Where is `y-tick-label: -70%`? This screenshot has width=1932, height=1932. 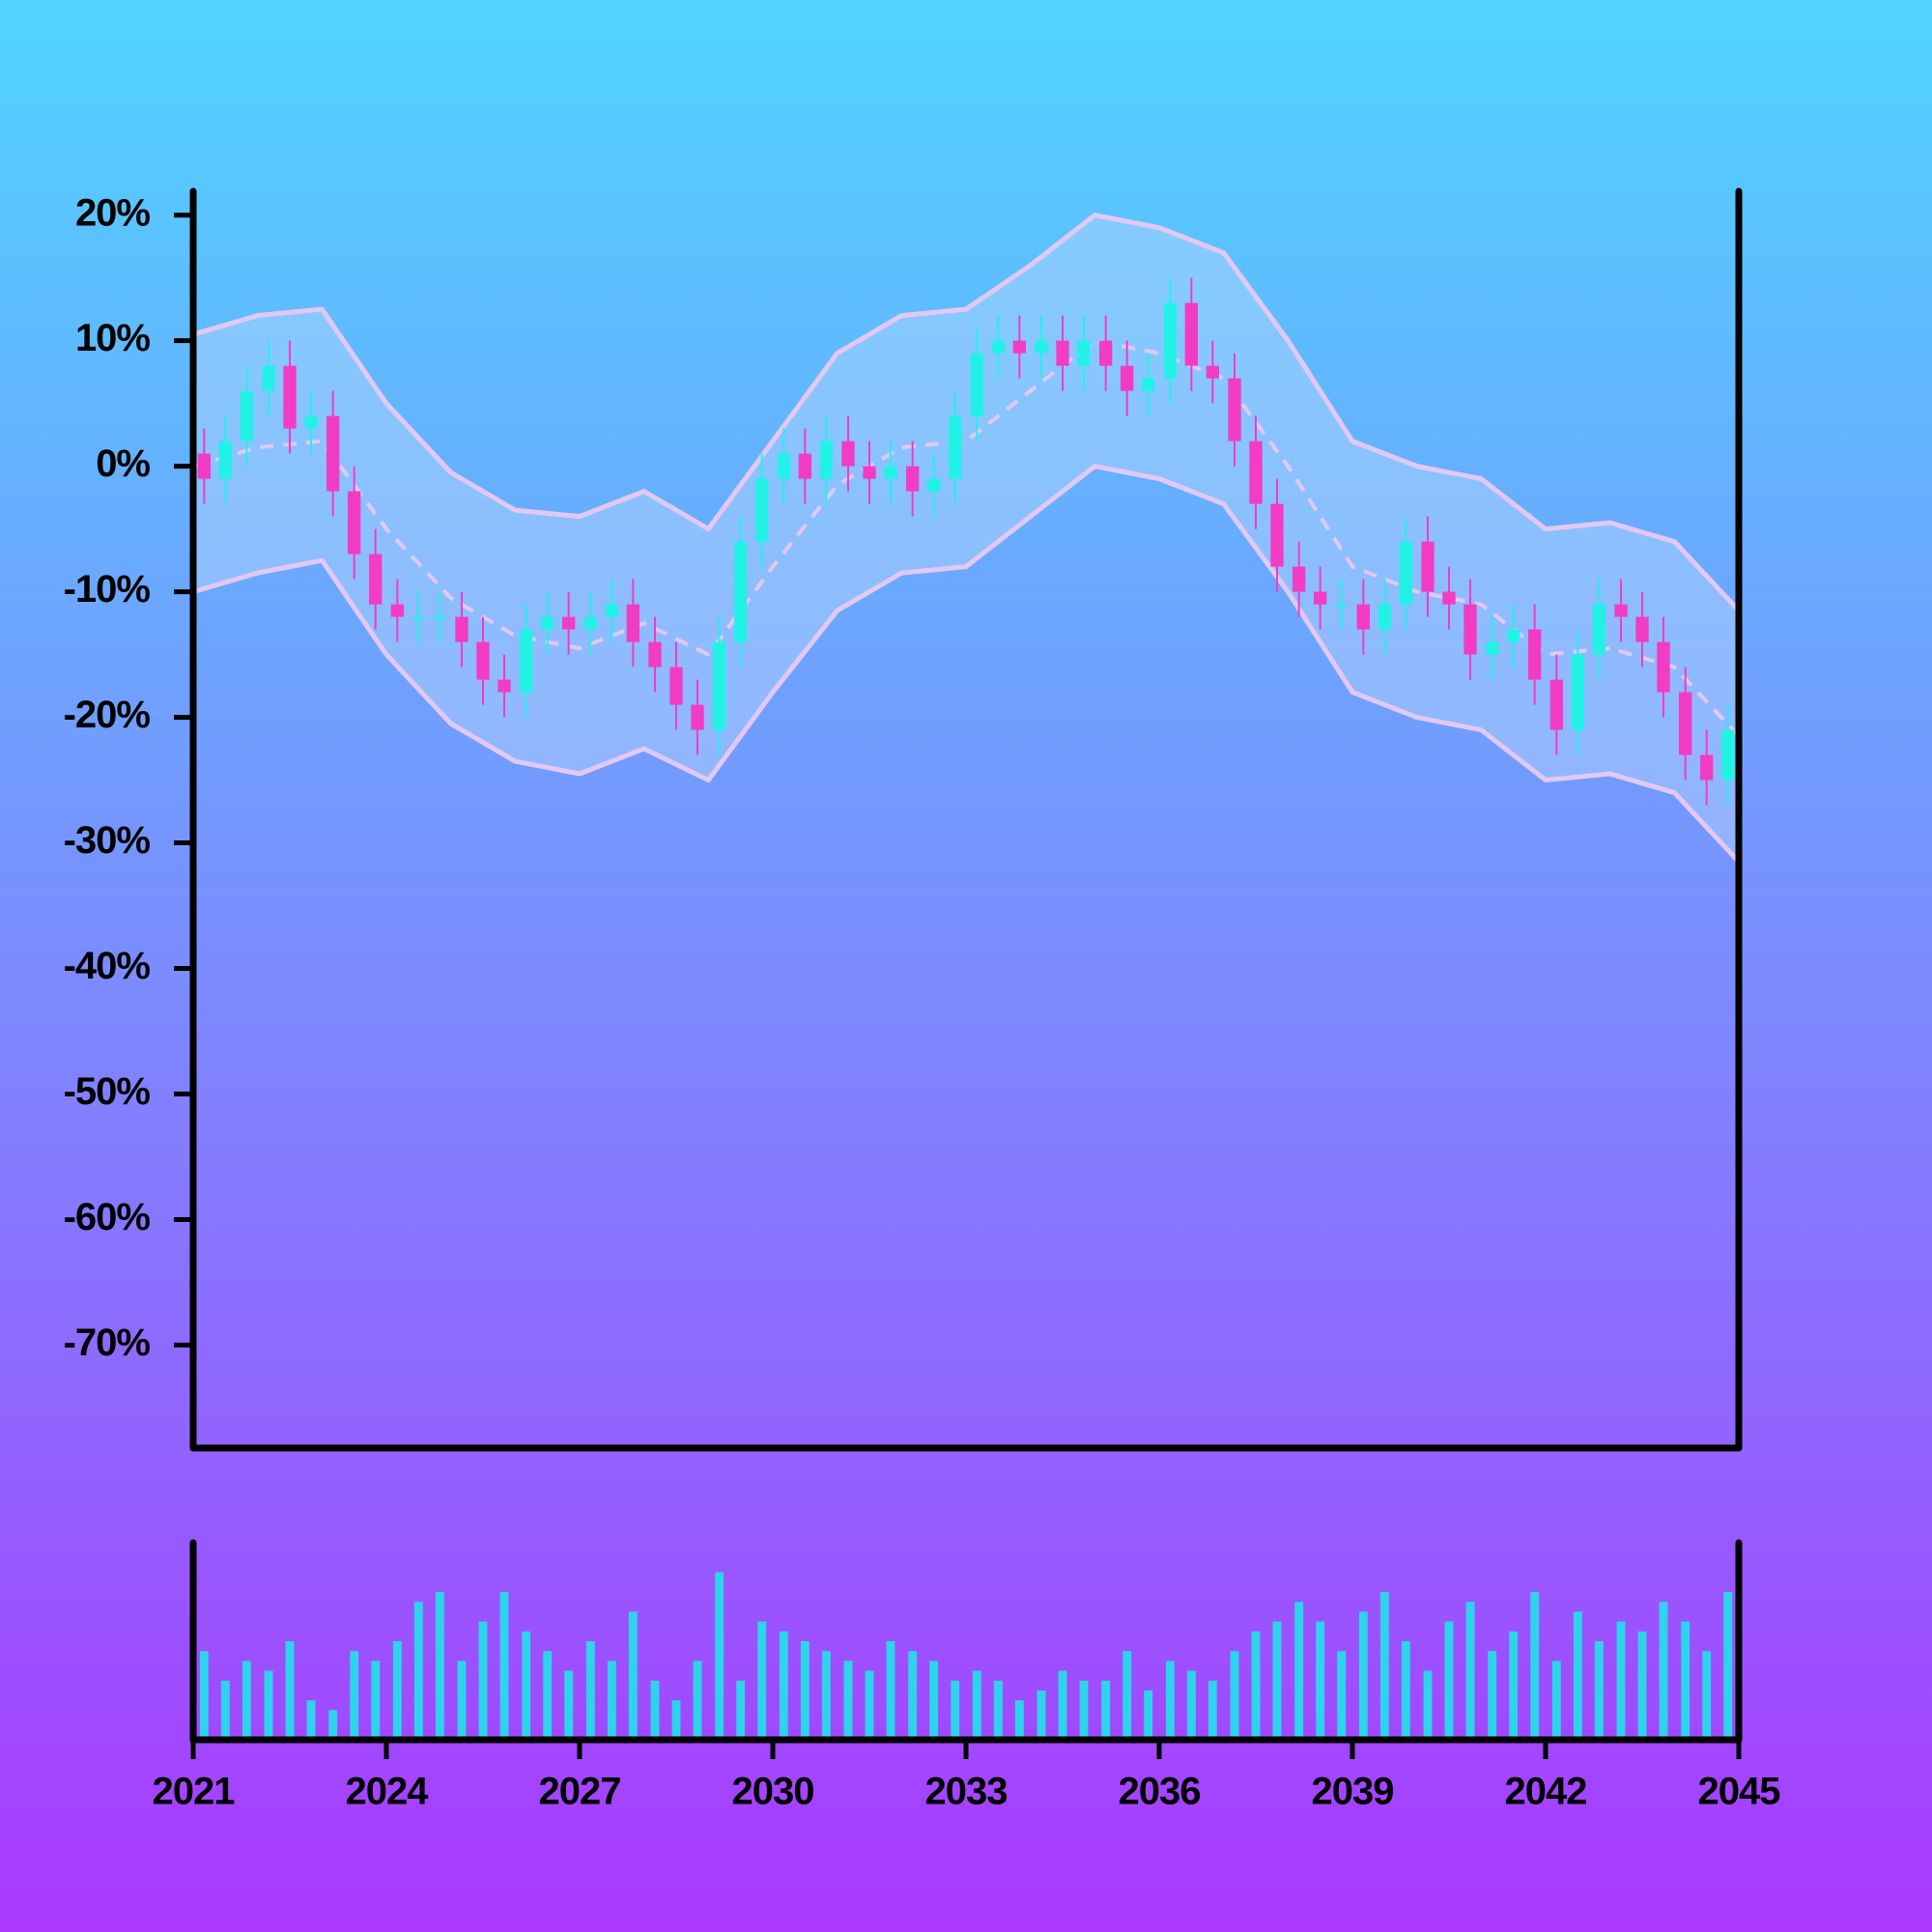
y-tick-label: -70% is located at coordinates (107, 1342).